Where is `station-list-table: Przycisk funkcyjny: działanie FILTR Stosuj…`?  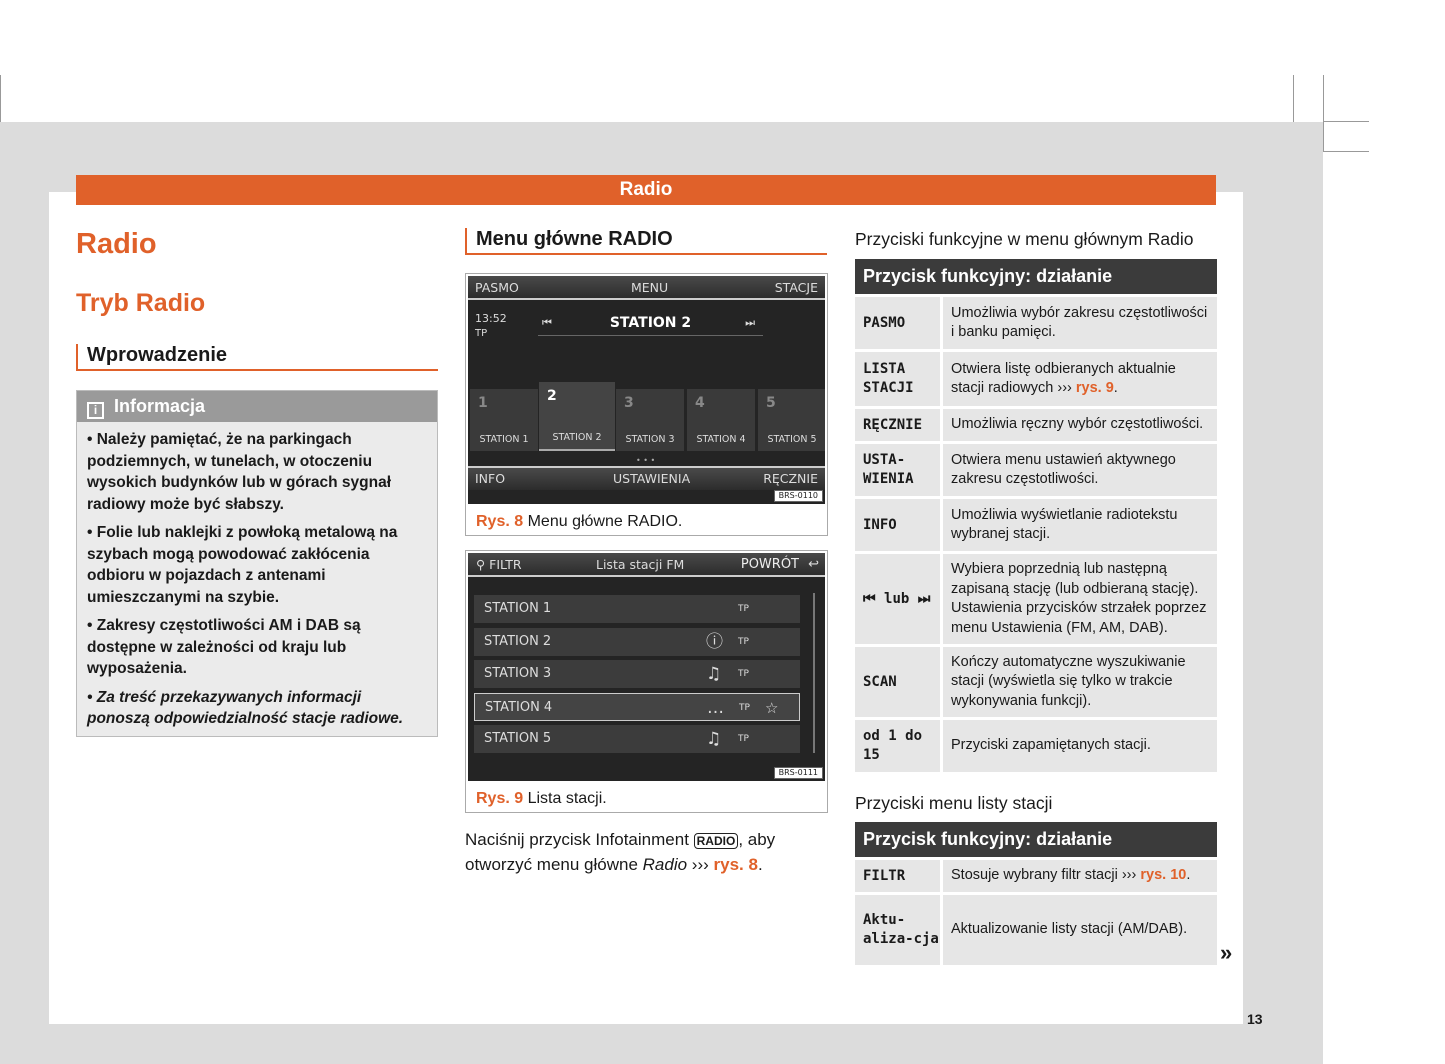 station-list-table: Przycisk funkcyjny: działanie FILTR Stosuj… is located at coordinates (1036, 893).